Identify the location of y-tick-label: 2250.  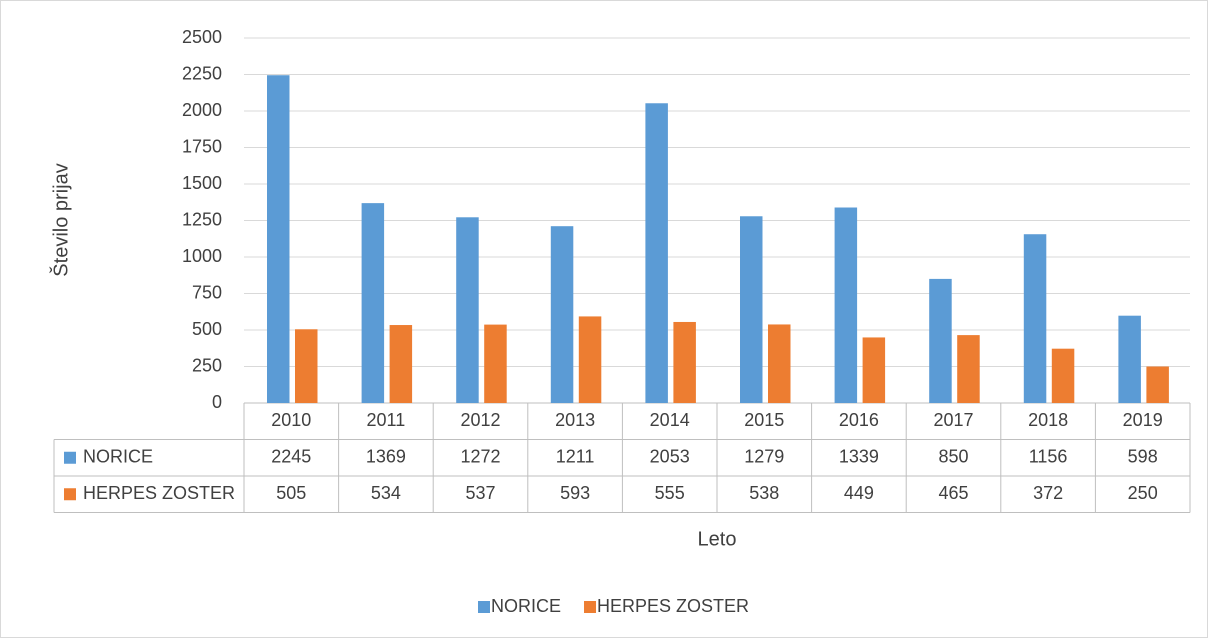
(202, 73).